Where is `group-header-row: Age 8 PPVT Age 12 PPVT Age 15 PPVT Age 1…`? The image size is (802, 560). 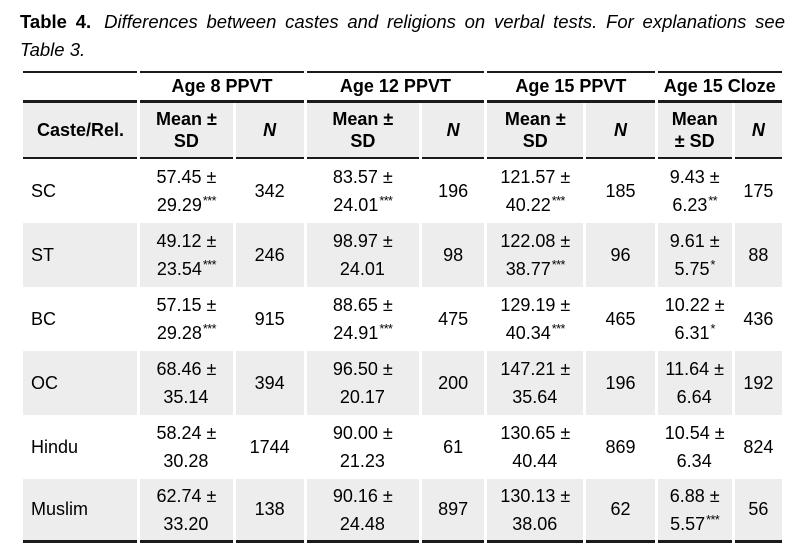
group-header-row: Age 8 PPVT Age 12 PPVT Age 15 PPVT Age 1… is located at coordinates (402, 87).